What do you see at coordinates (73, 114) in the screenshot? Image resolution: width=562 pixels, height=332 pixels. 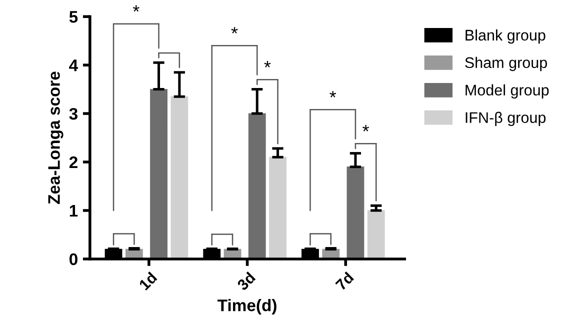 I see `y-tick-label: 3` at bounding box center [73, 114].